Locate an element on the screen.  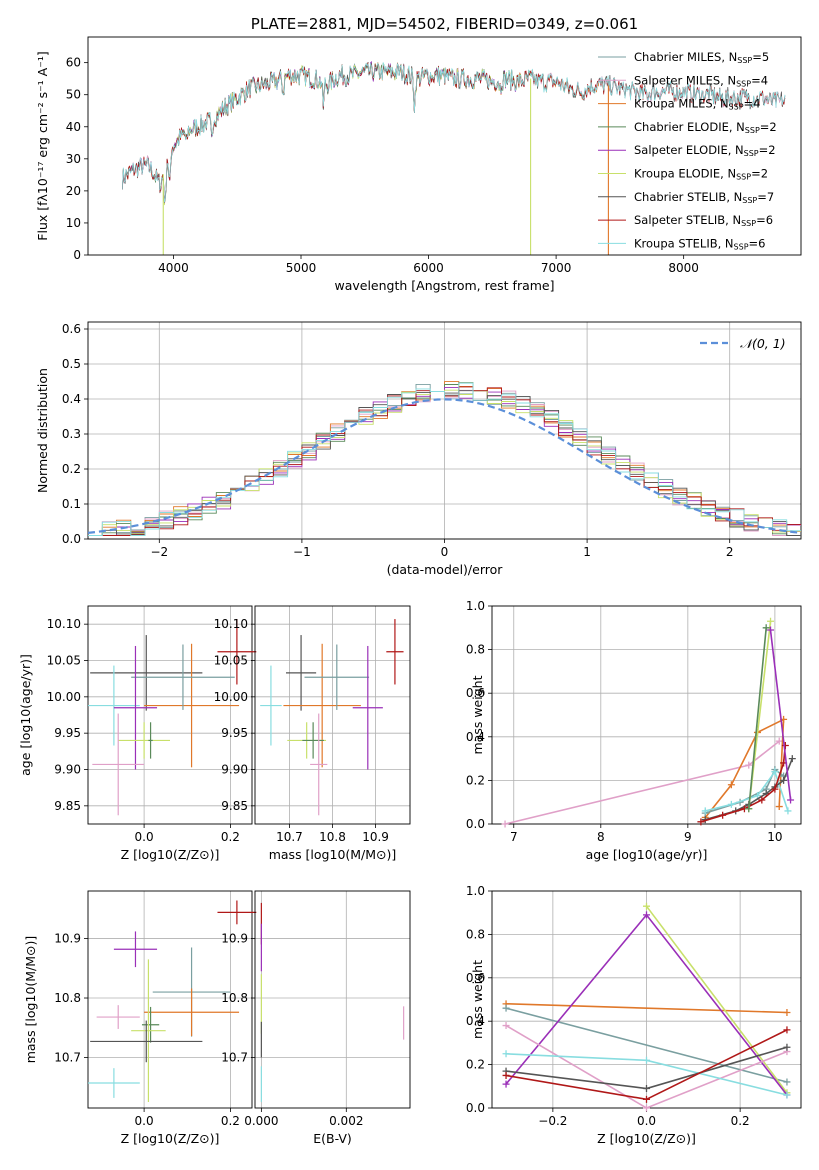
x-tick-label: 0.002 is located at coordinates (346, 1121).